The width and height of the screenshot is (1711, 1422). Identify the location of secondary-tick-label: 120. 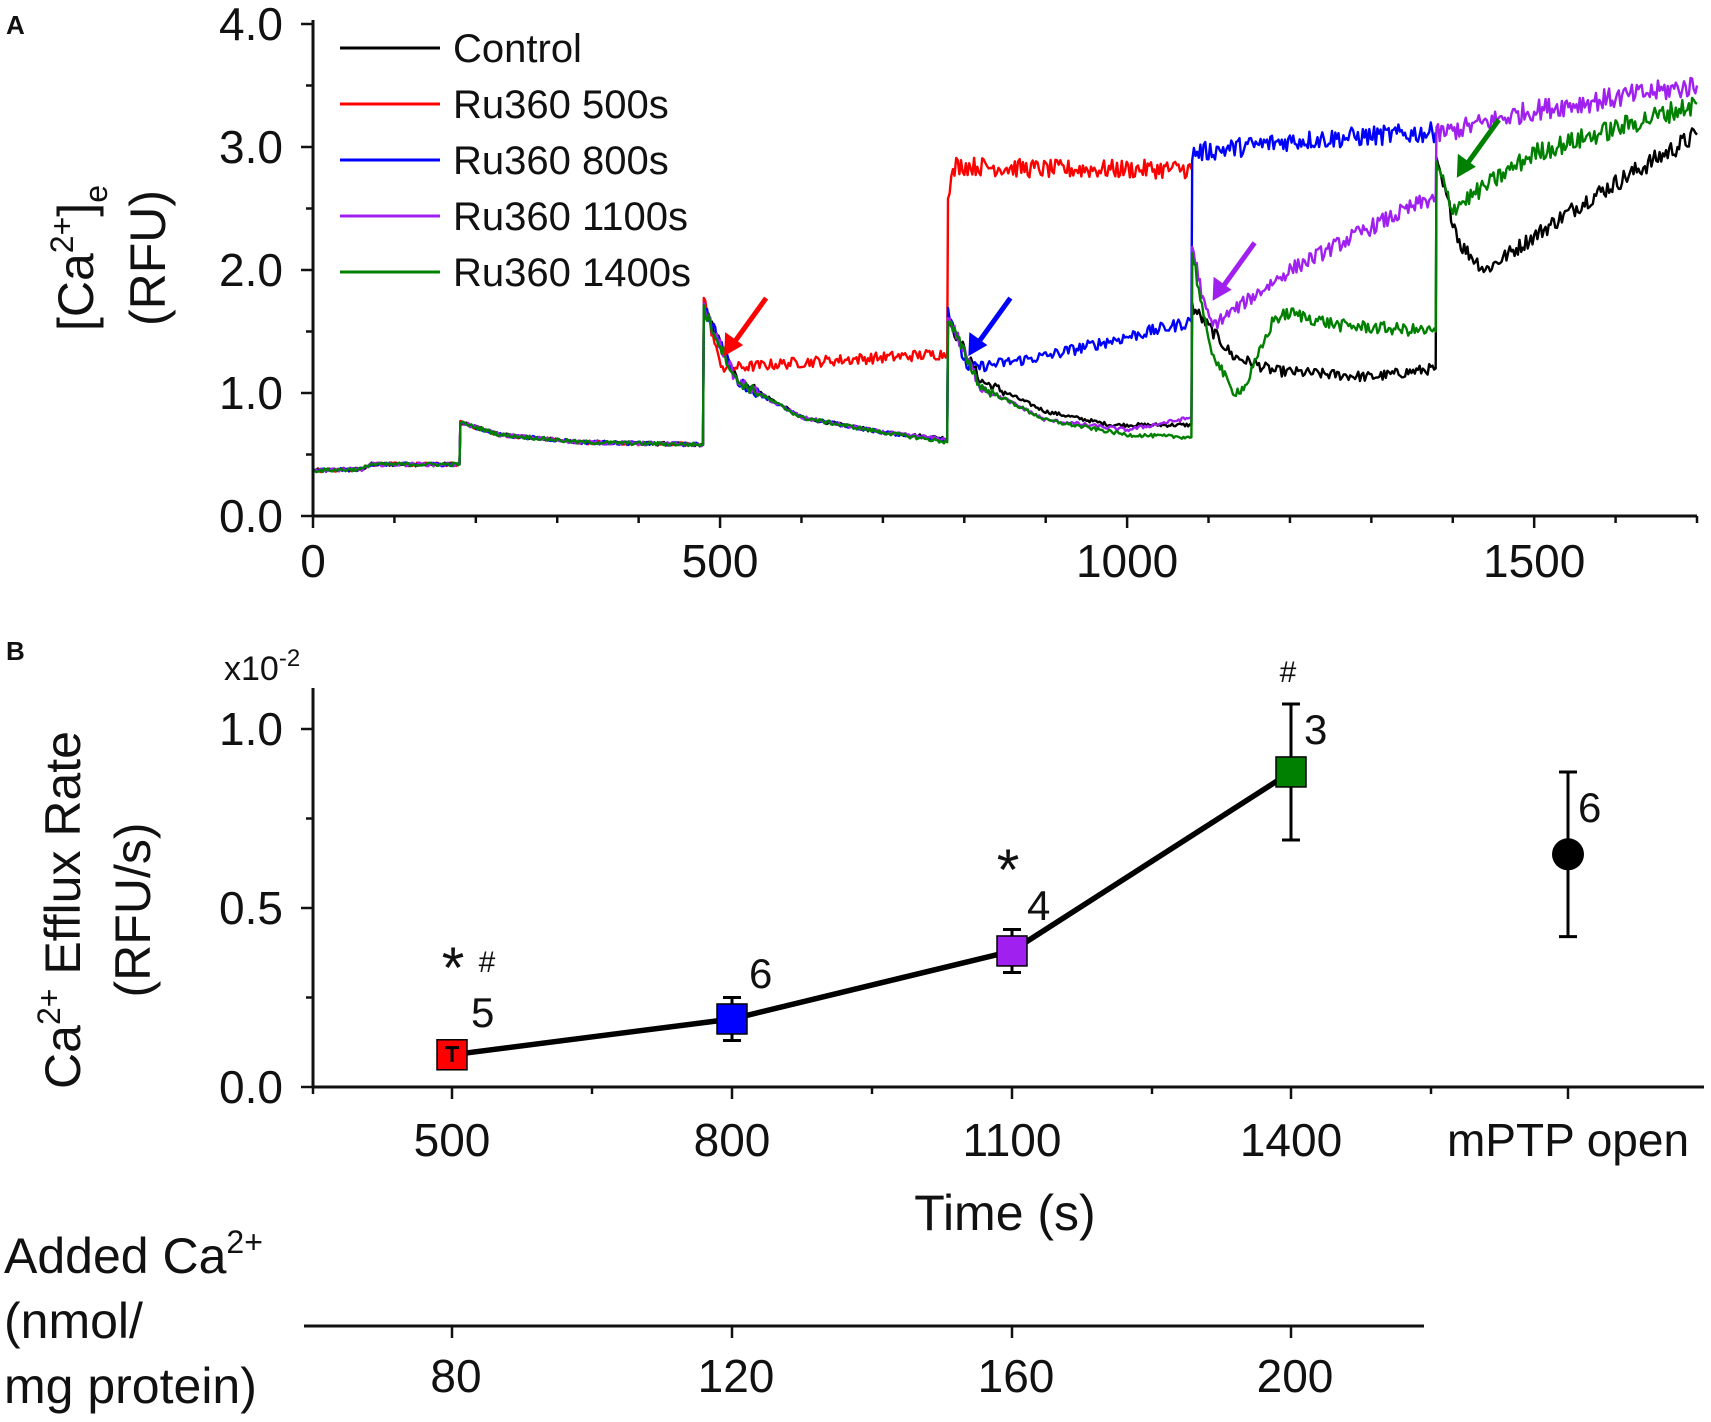
(736, 1376).